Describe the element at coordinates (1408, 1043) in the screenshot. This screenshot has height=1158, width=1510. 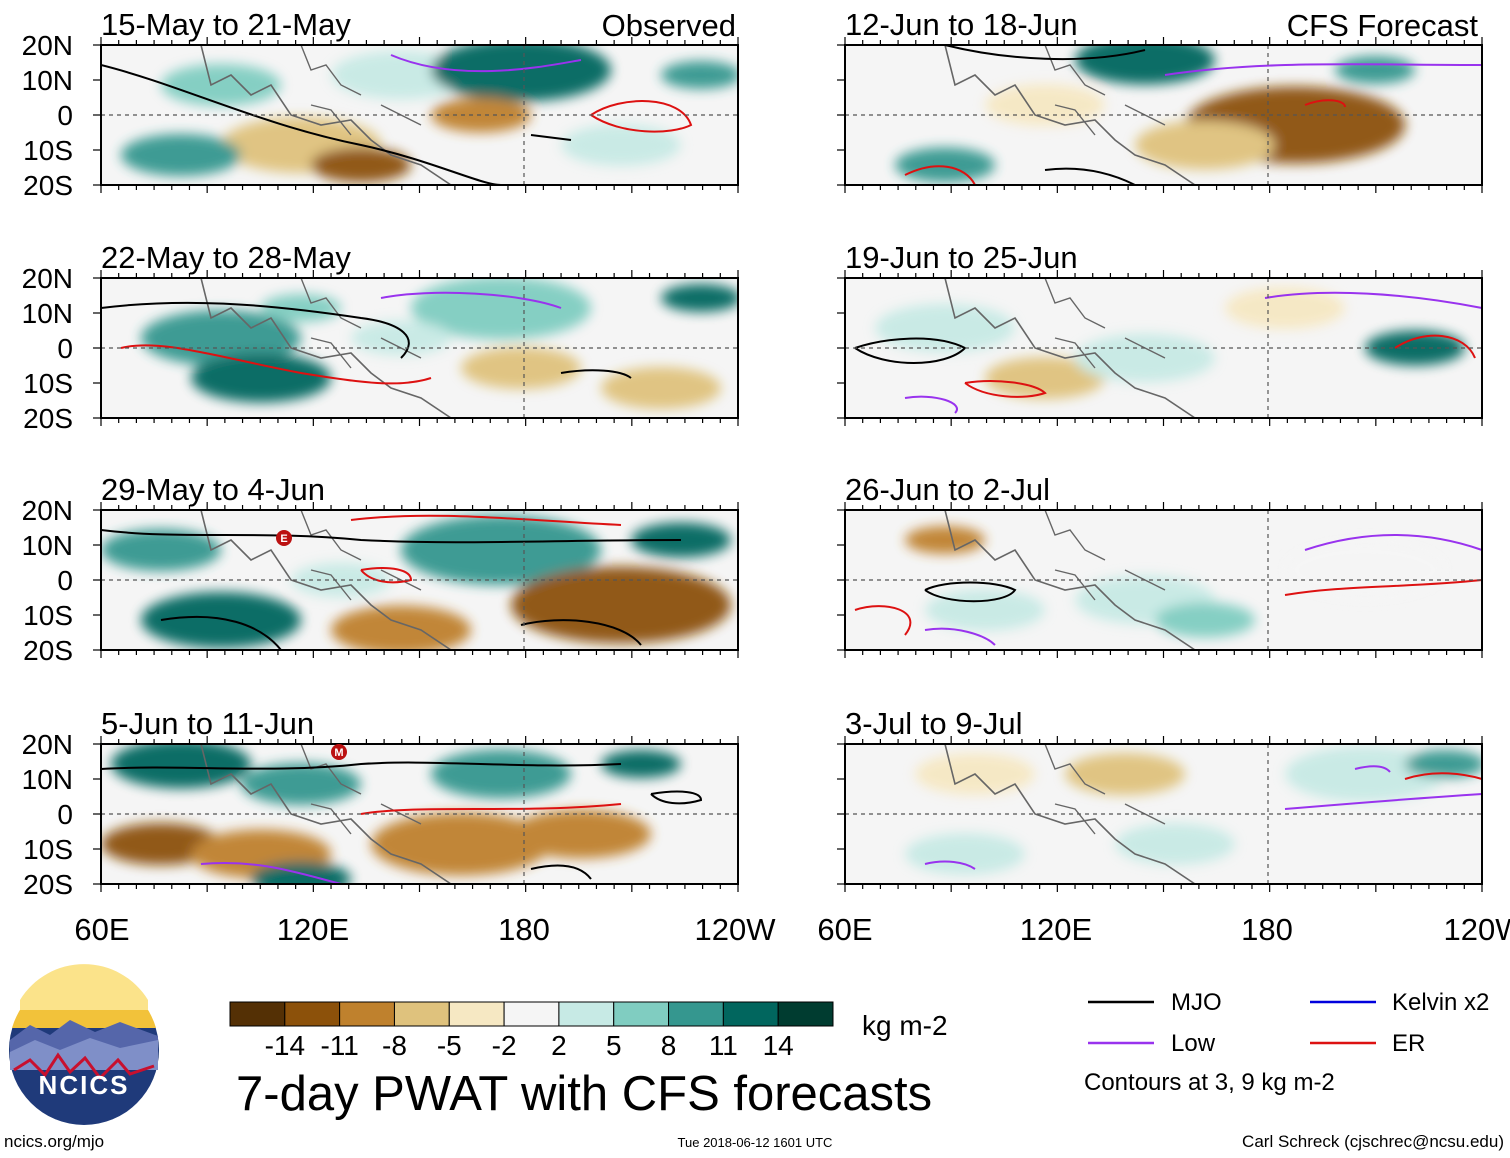
I see `legend-label-er: ER` at that location.